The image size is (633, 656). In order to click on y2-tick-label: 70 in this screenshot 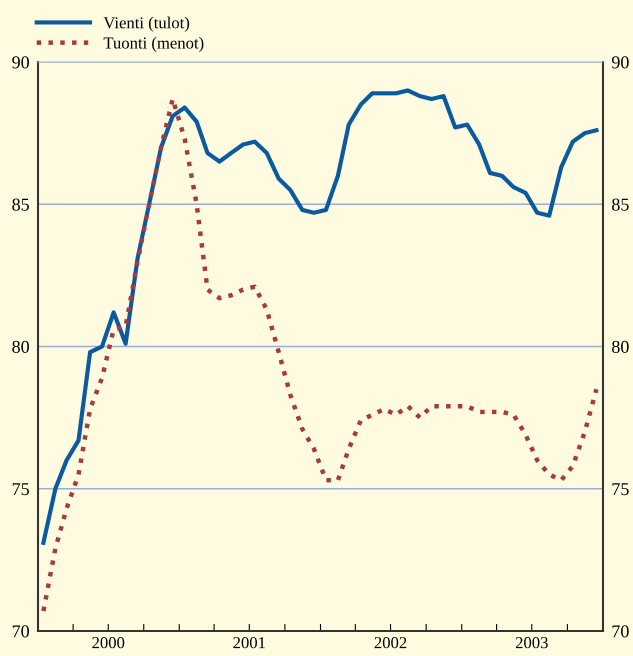, I will do `click(620, 631)`.